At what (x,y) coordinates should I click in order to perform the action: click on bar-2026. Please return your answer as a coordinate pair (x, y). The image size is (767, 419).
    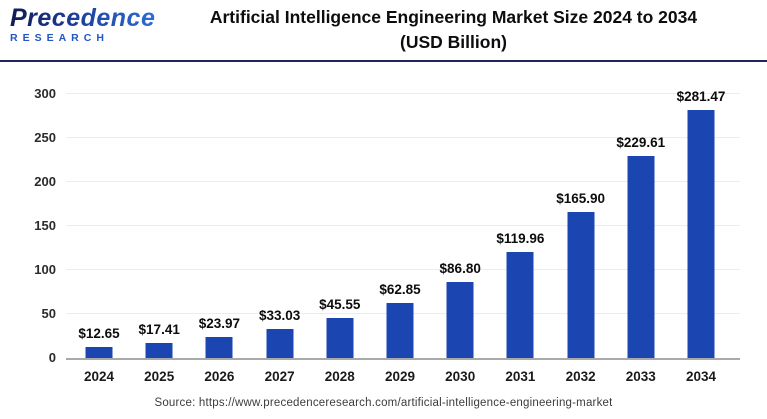
    Looking at the image, I should click on (219, 347).